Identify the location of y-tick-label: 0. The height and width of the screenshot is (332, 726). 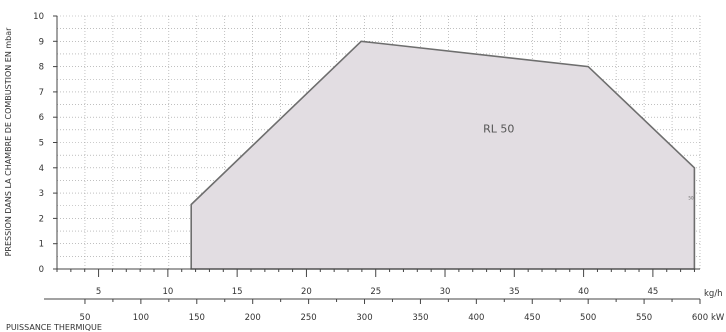
(41, 270).